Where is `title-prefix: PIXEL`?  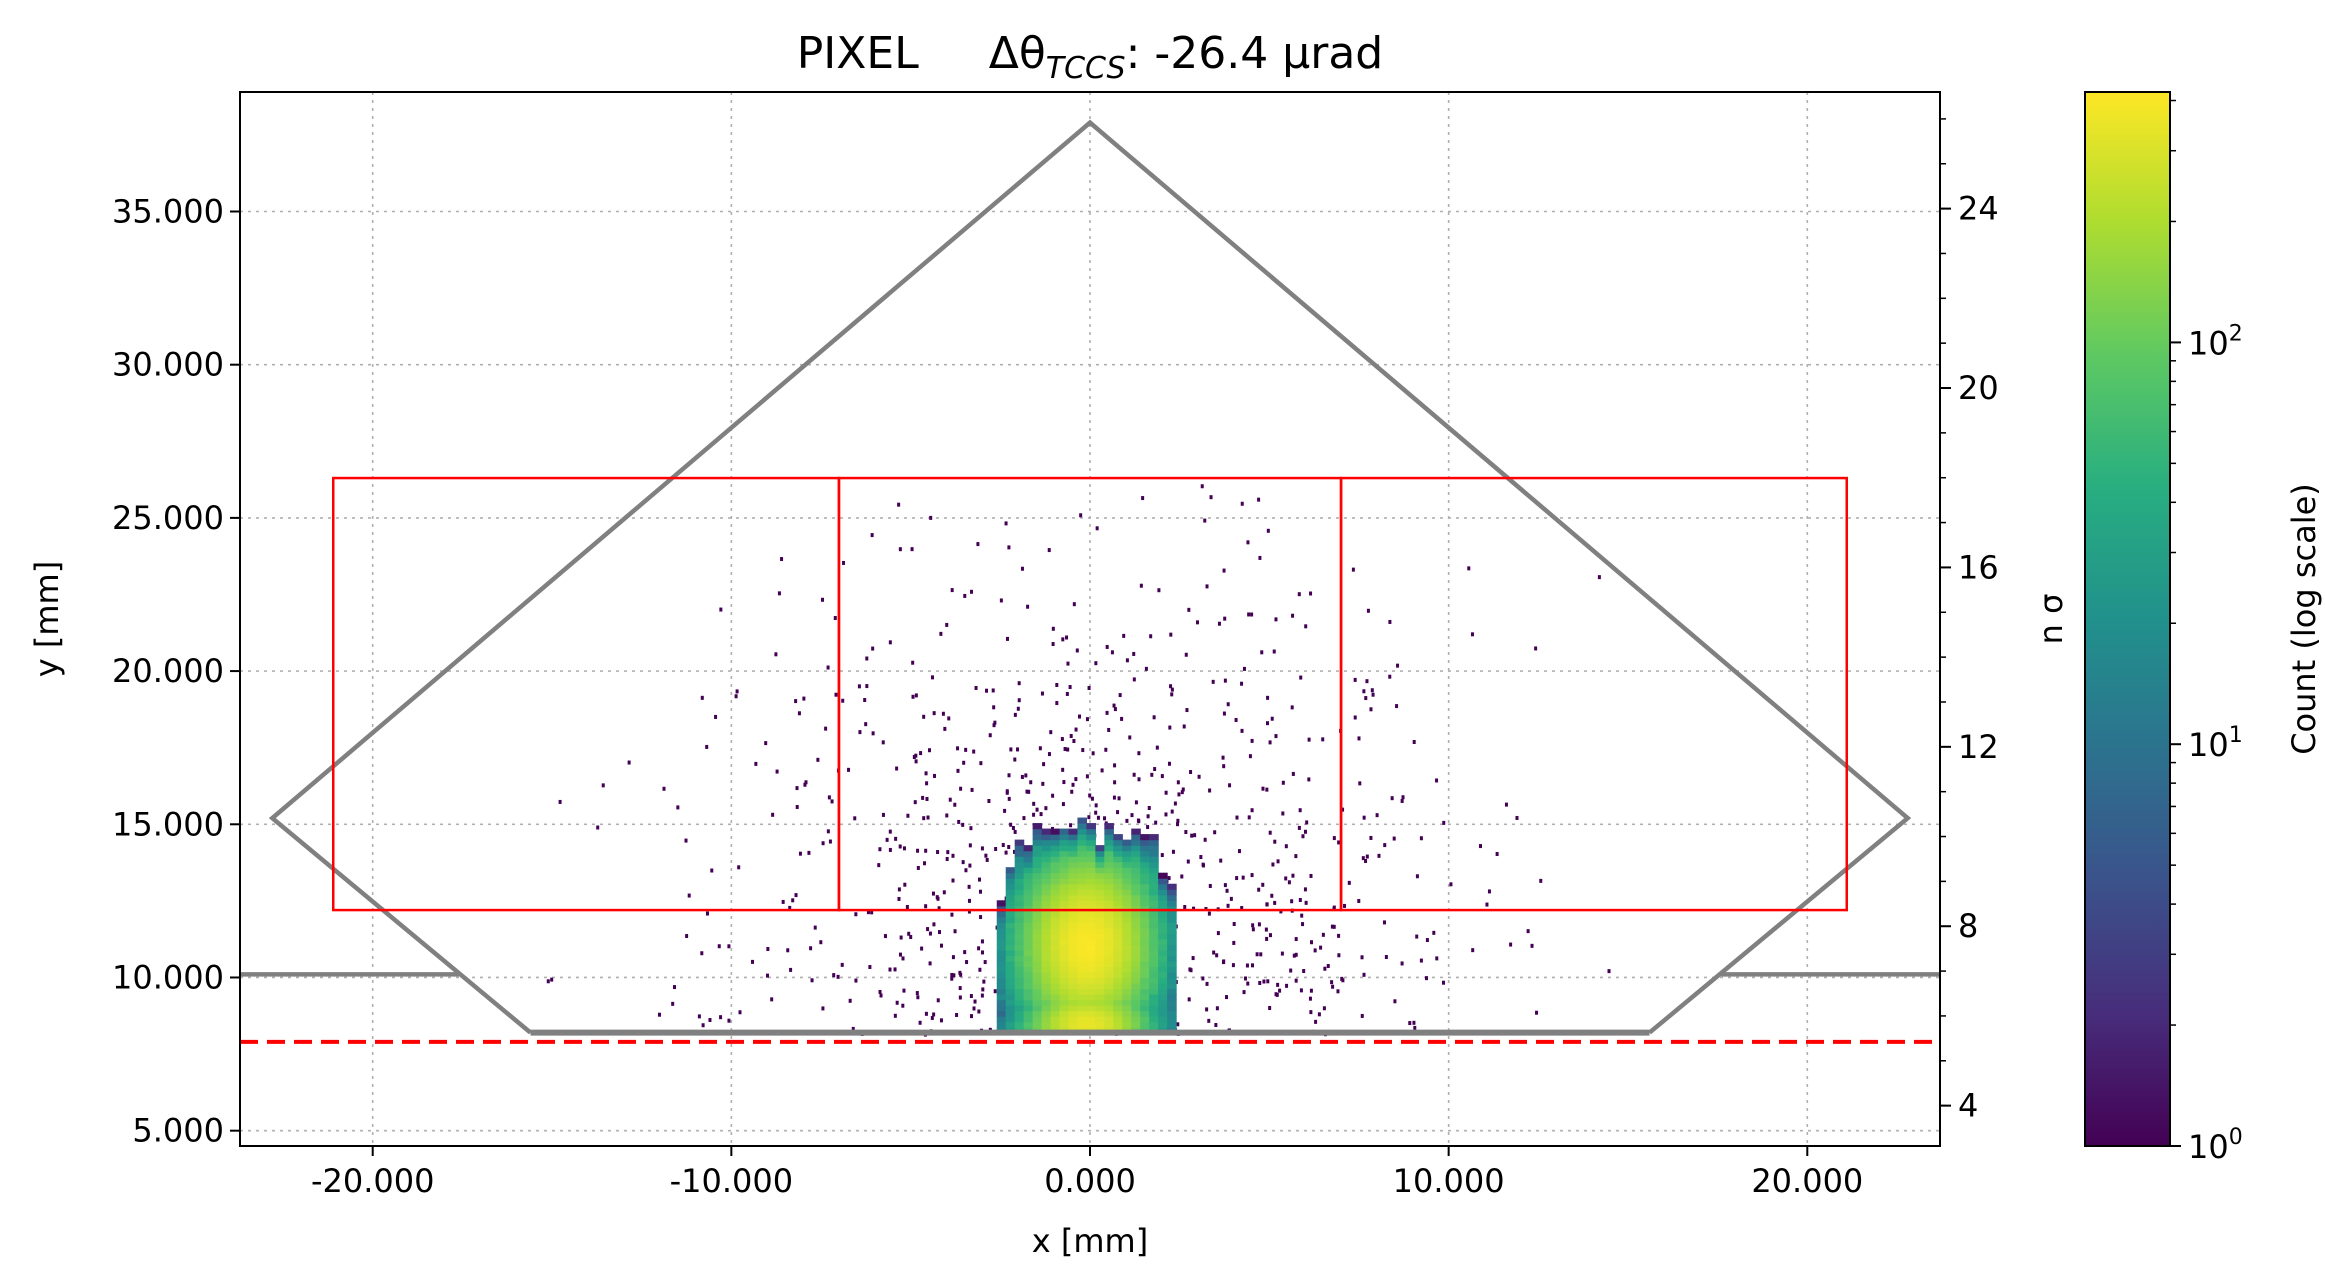 title-prefix: PIXEL is located at coordinates (858, 53).